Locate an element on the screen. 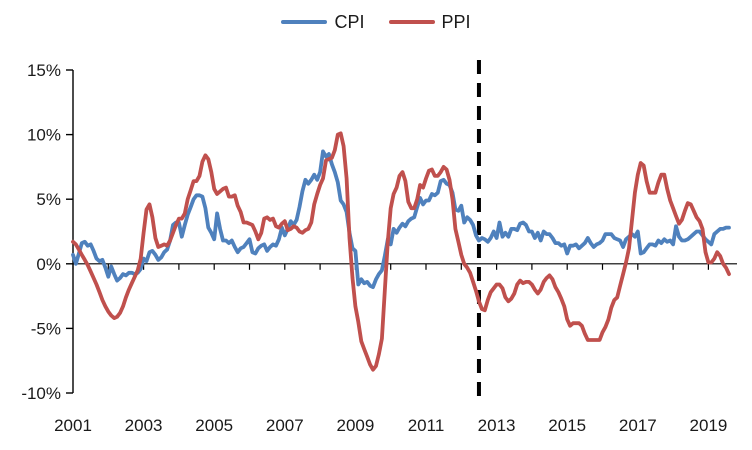 The height and width of the screenshot is (450, 752). x-tick-label: 2007 is located at coordinates (285, 425).